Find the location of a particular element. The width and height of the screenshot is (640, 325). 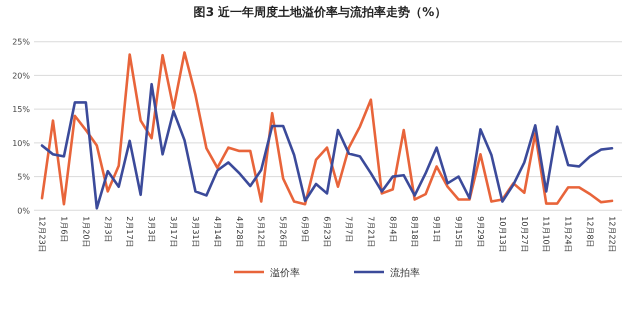

x-tick-label: 8月4日 is located at coordinates (393, 229).